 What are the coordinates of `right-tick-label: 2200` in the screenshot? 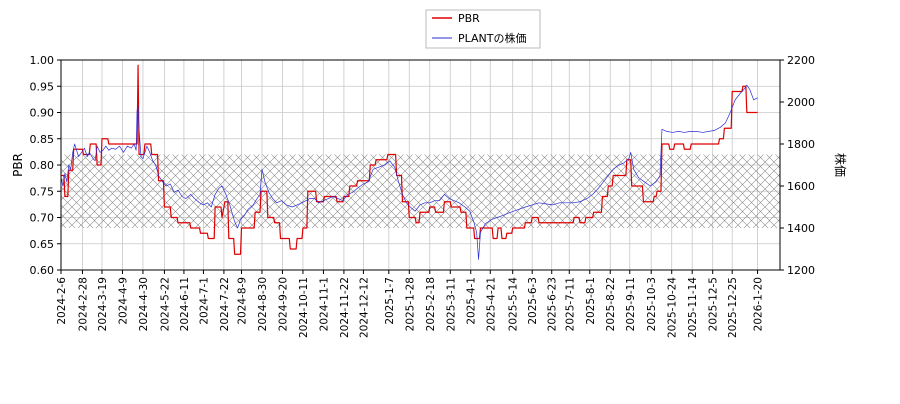 It's located at (801, 60).